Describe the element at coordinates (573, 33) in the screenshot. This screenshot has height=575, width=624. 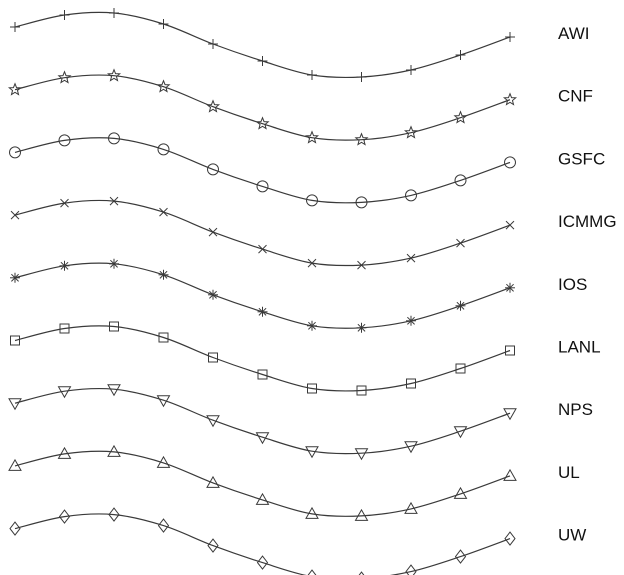
I see `legend-label-awi: AWI` at that location.